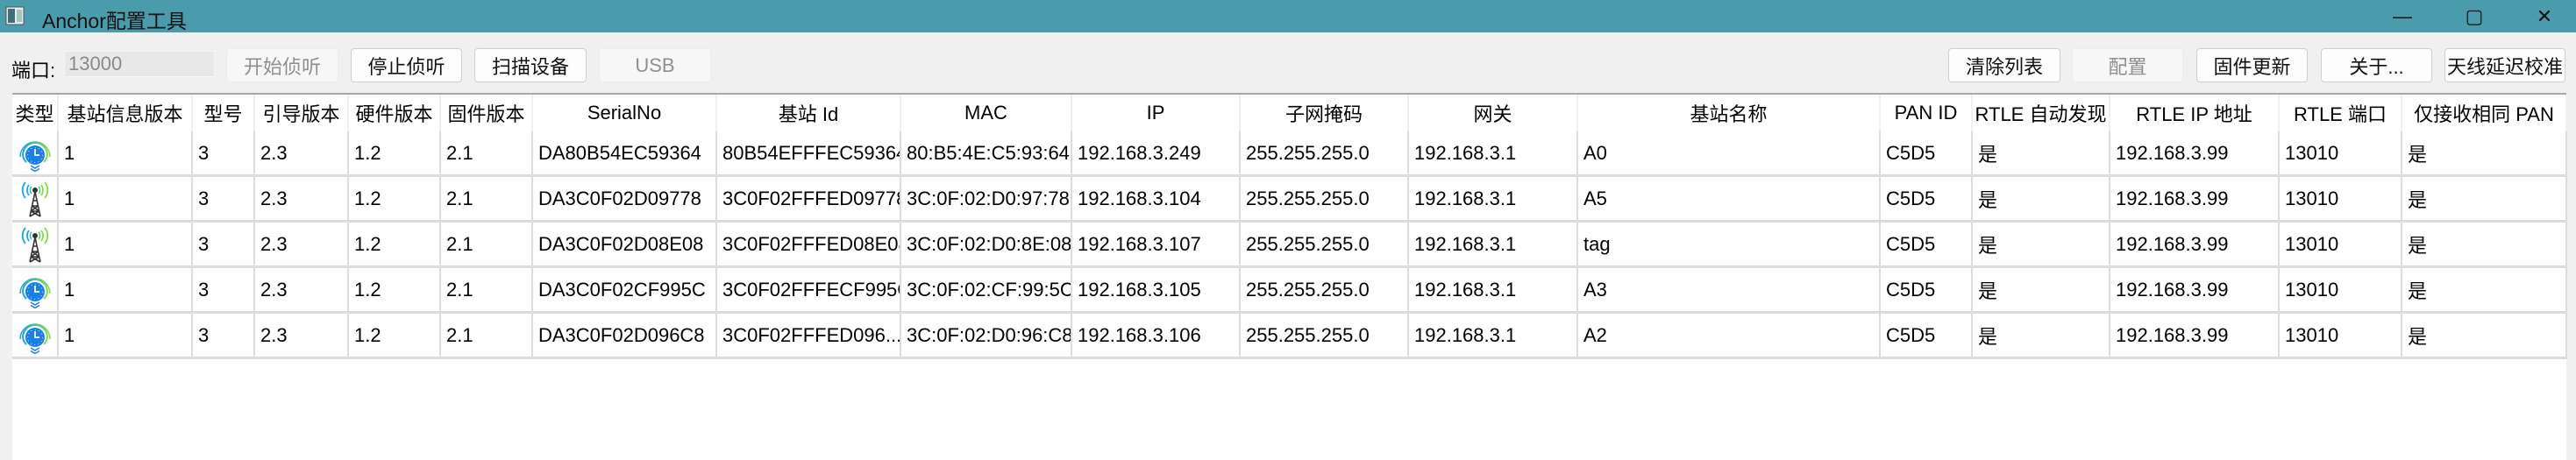 The height and width of the screenshot is (460, 2576). Describe the element at coordinates (1729, 154) in the screenshot. I see `table-cell: A0` at that location.